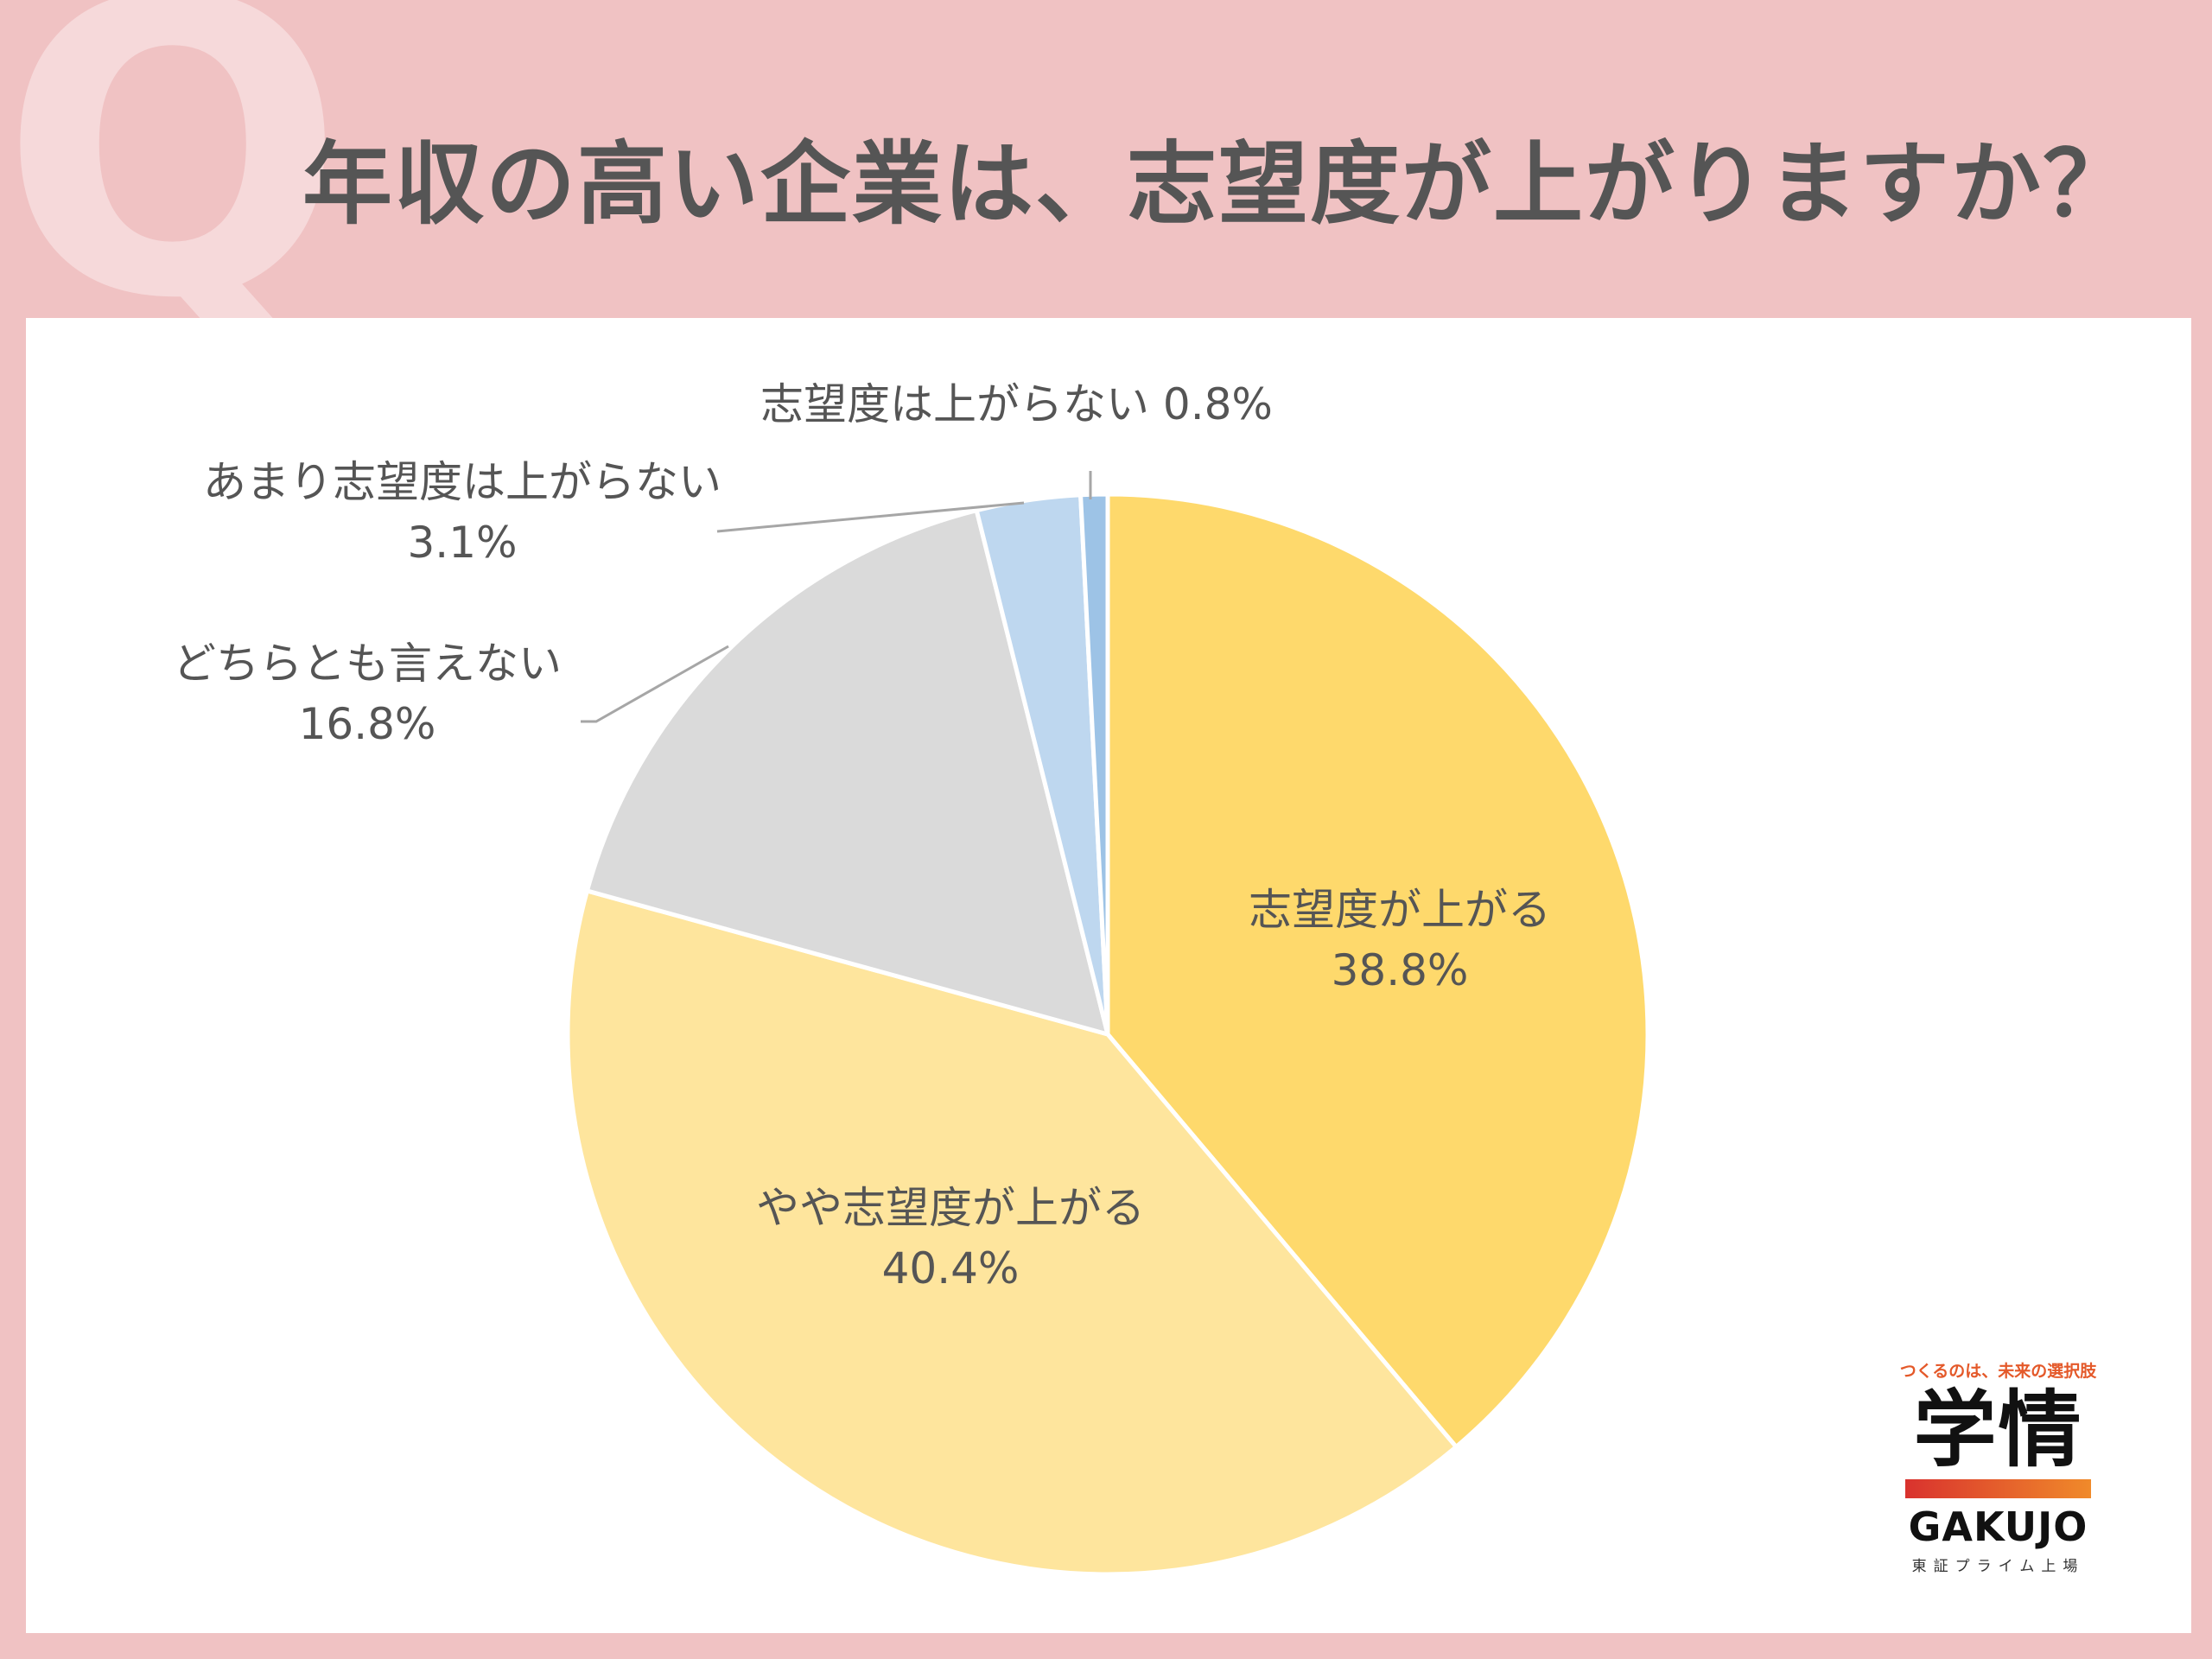  Describe the element at coordinates (1998, 1430) in the screenshot. I see `logo-kanji: 学情` at that location.